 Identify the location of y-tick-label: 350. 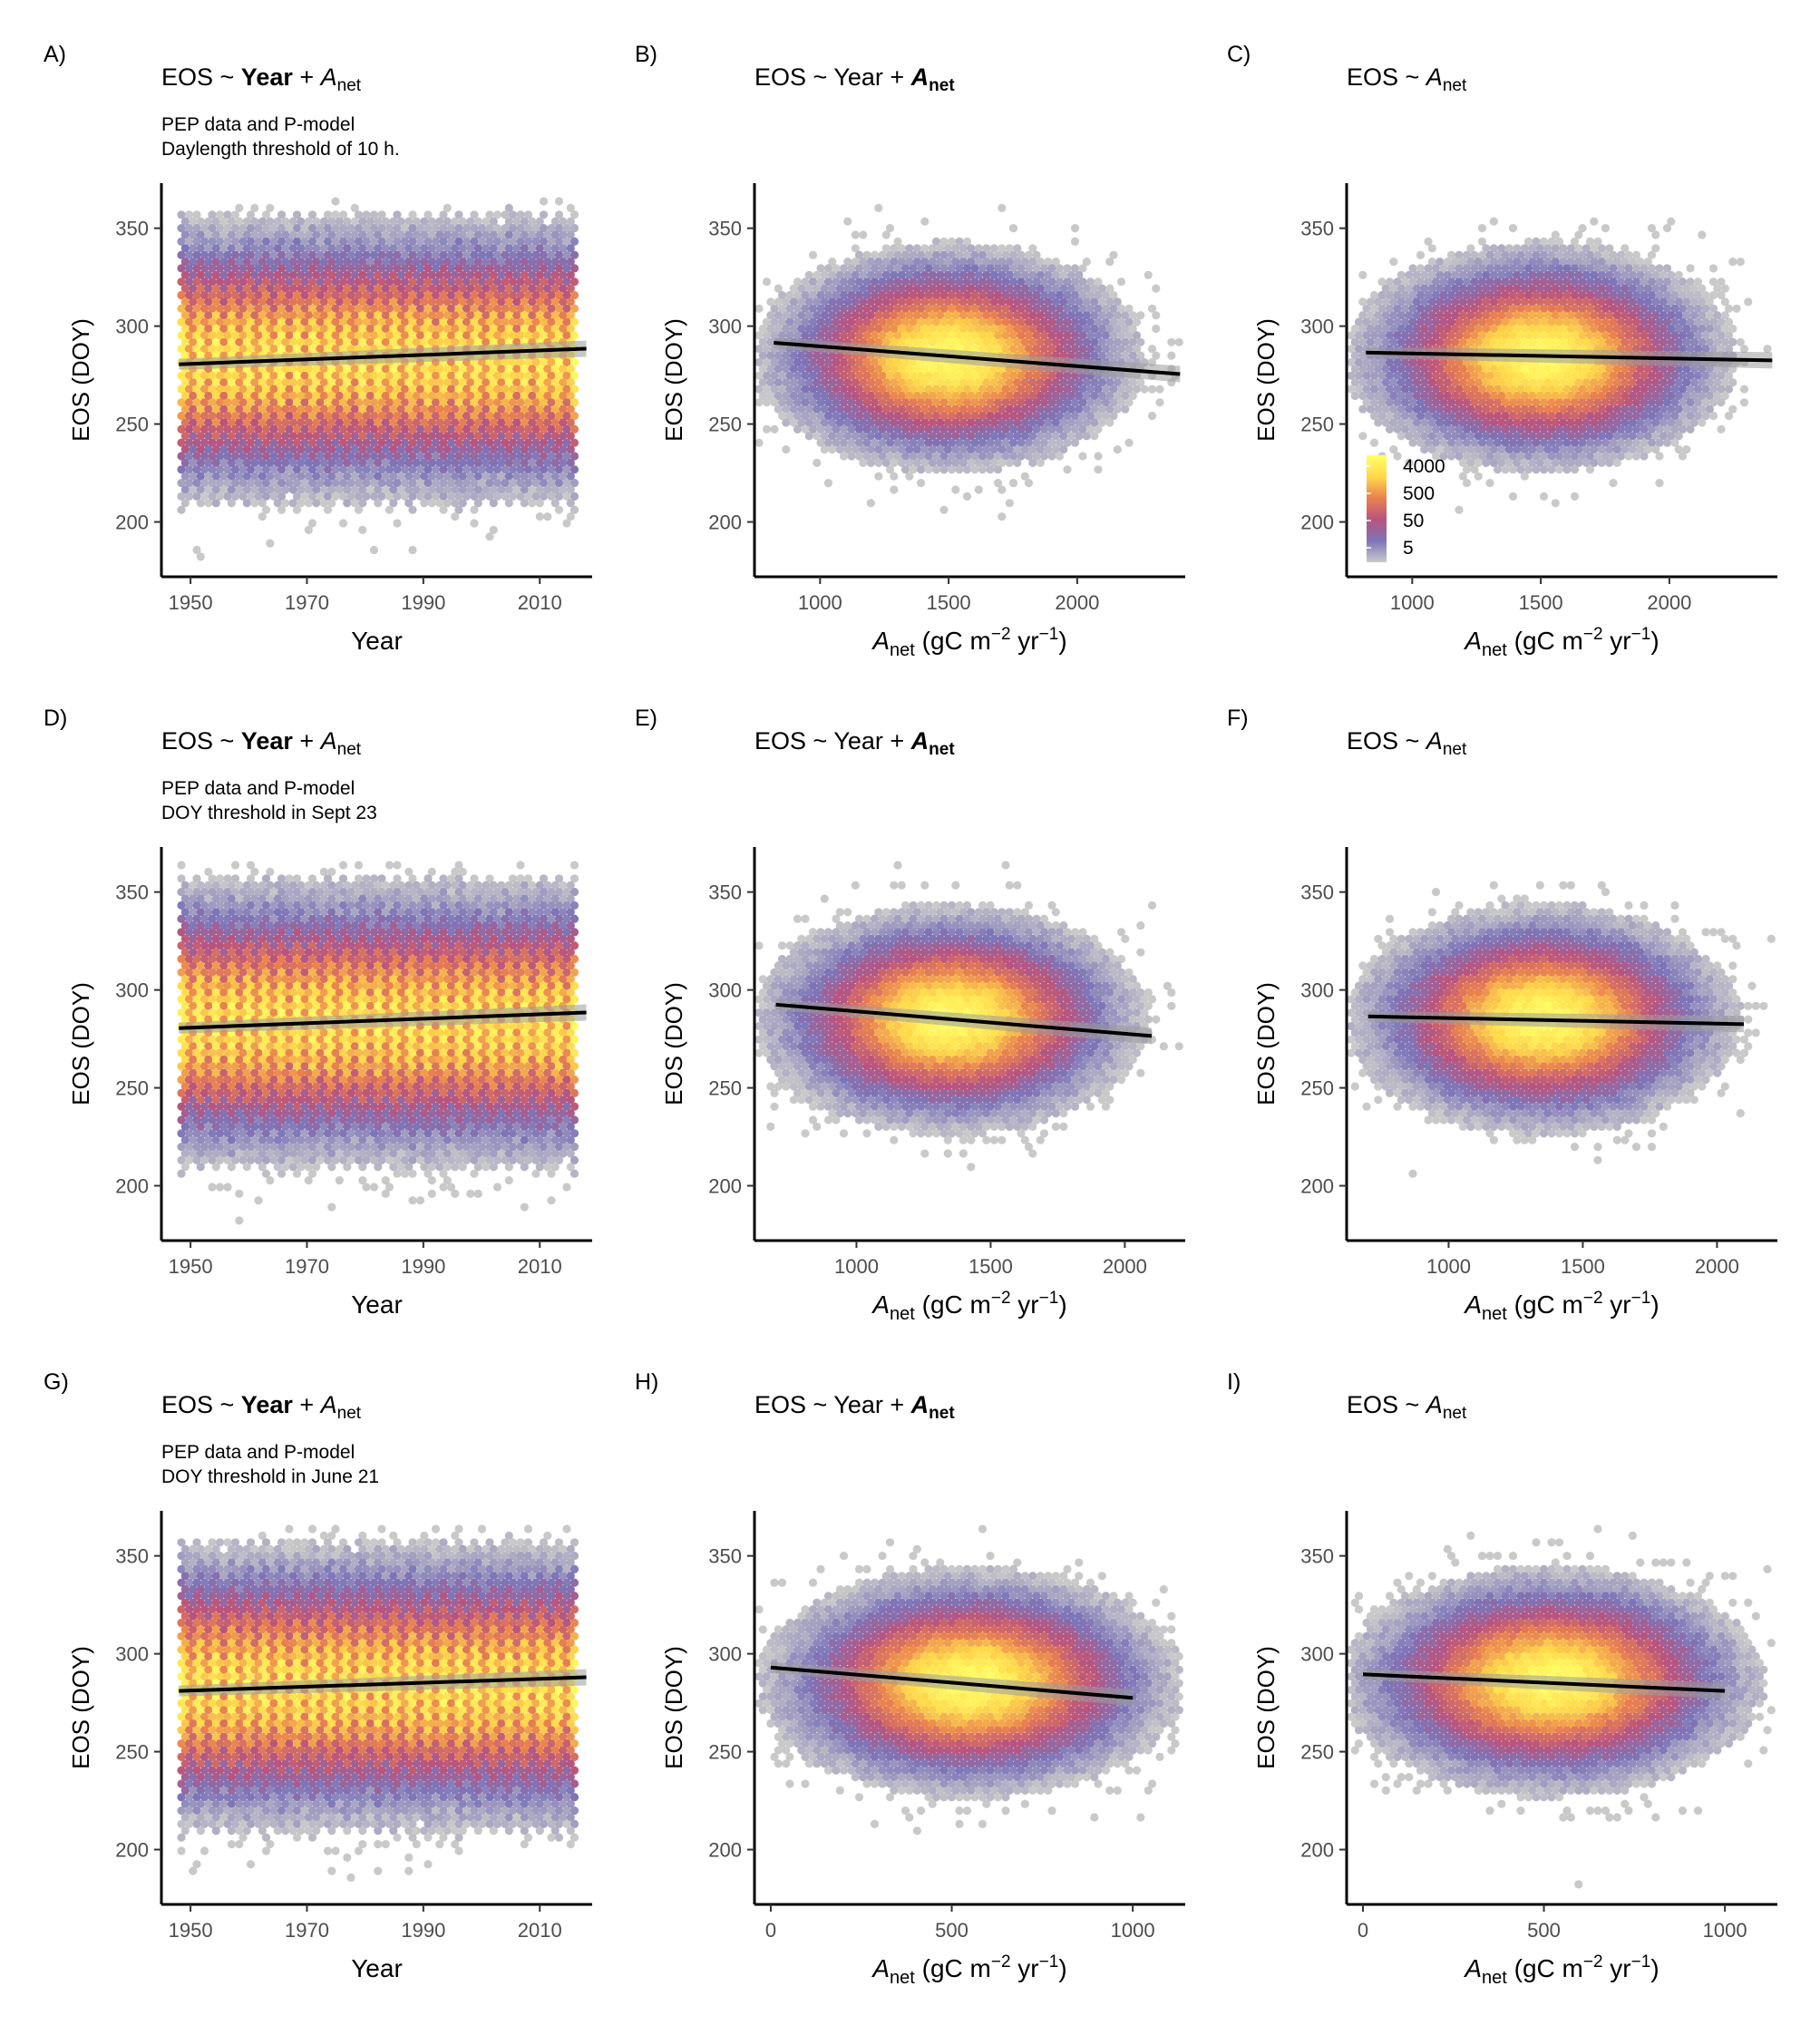
(132, 229).